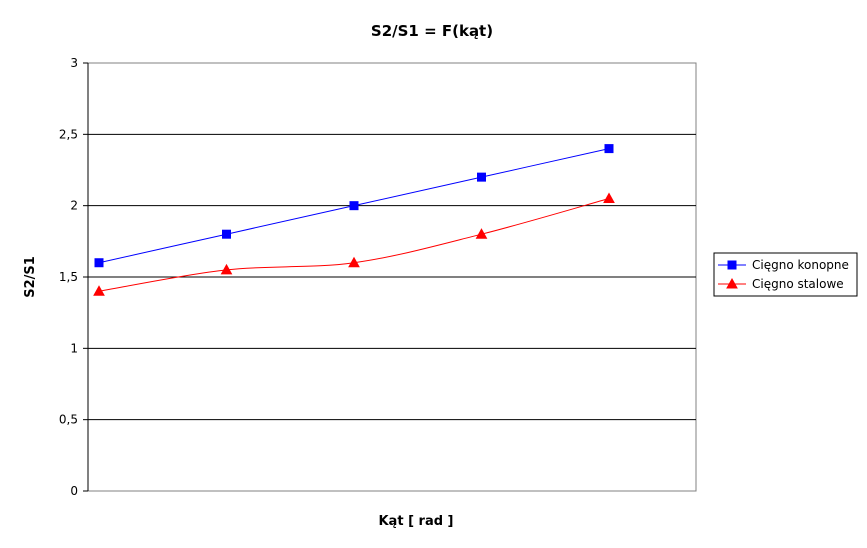 This screenshot has width=867, height=548. What do you see at coordinates (432, 31) in the screenshot?
I see `chart-title: S2/S1 = F(kąt)` at bounding box center [432, 31].